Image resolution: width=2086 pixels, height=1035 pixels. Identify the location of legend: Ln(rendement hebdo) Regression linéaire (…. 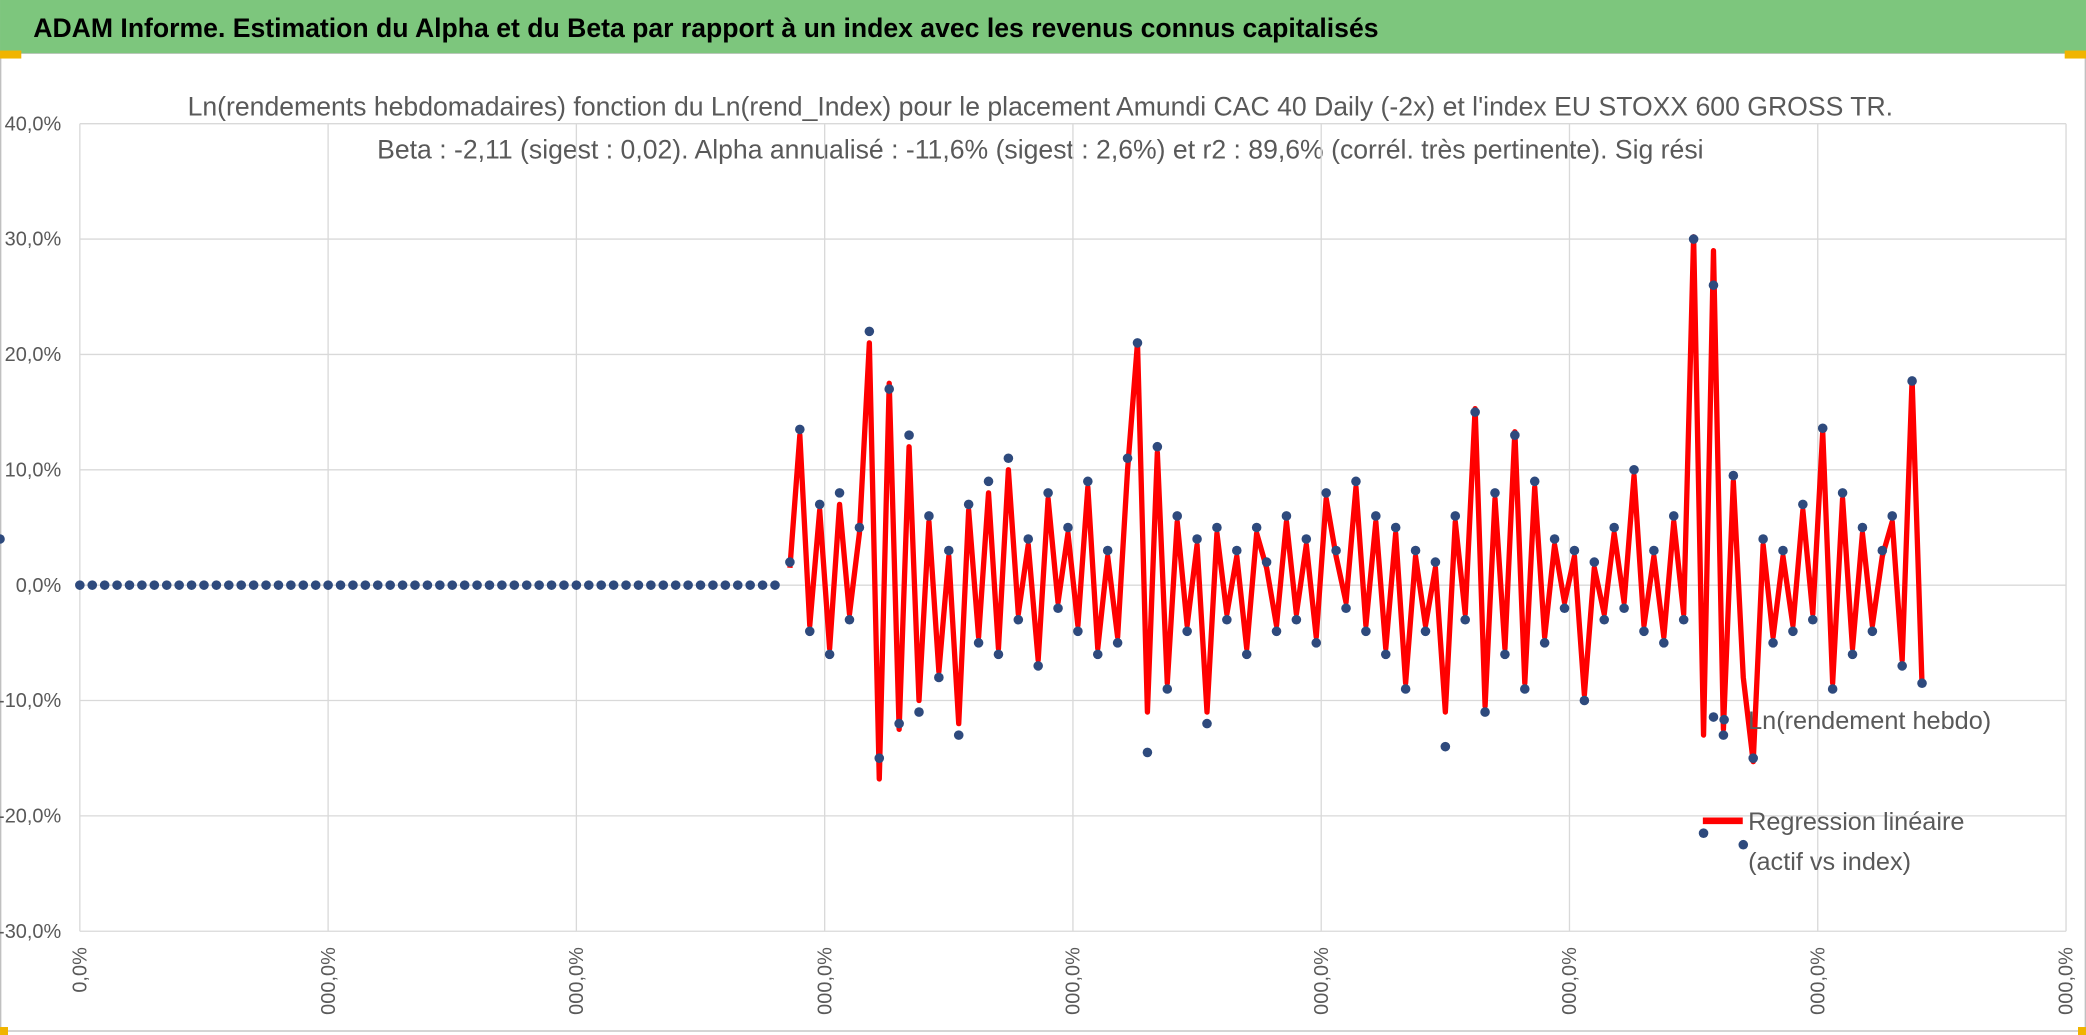
(1846, 792).